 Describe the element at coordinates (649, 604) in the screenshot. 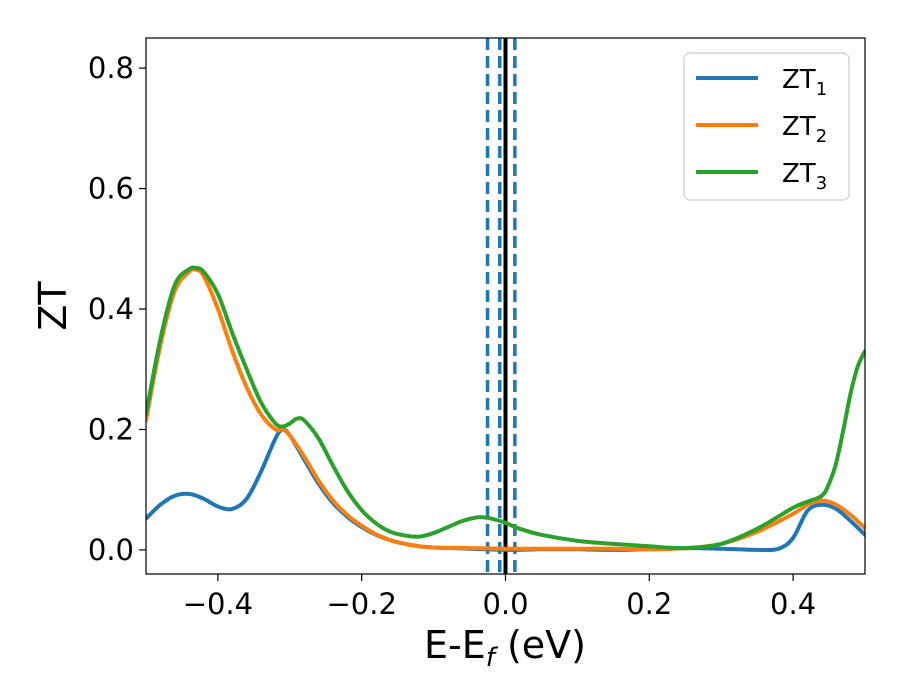

I see `x-tick-label: 0.2` at that location.